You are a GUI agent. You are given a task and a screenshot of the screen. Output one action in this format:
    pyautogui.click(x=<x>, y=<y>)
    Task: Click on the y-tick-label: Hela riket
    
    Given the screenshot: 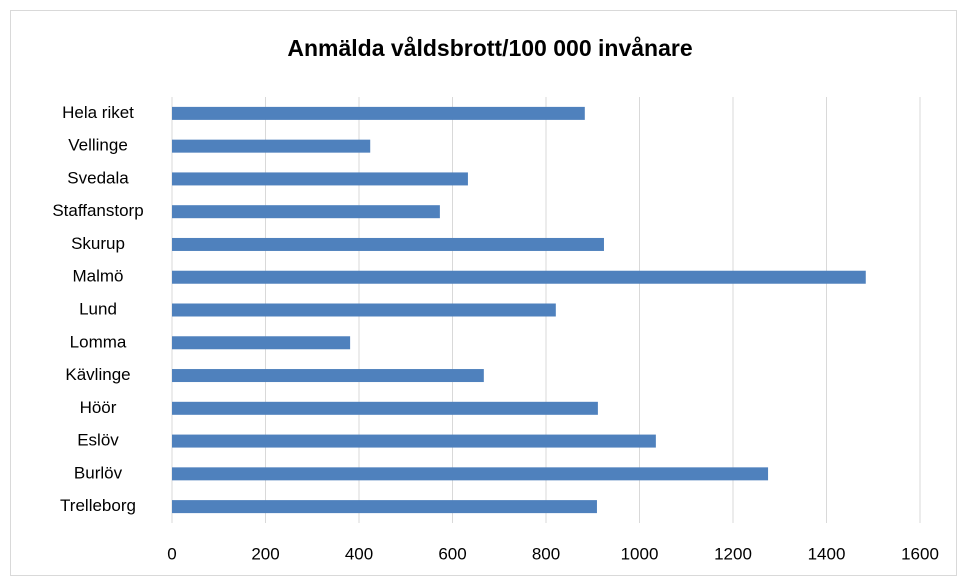 What is the action you would take?
    pyautogui.click(x=98, y=112)
    